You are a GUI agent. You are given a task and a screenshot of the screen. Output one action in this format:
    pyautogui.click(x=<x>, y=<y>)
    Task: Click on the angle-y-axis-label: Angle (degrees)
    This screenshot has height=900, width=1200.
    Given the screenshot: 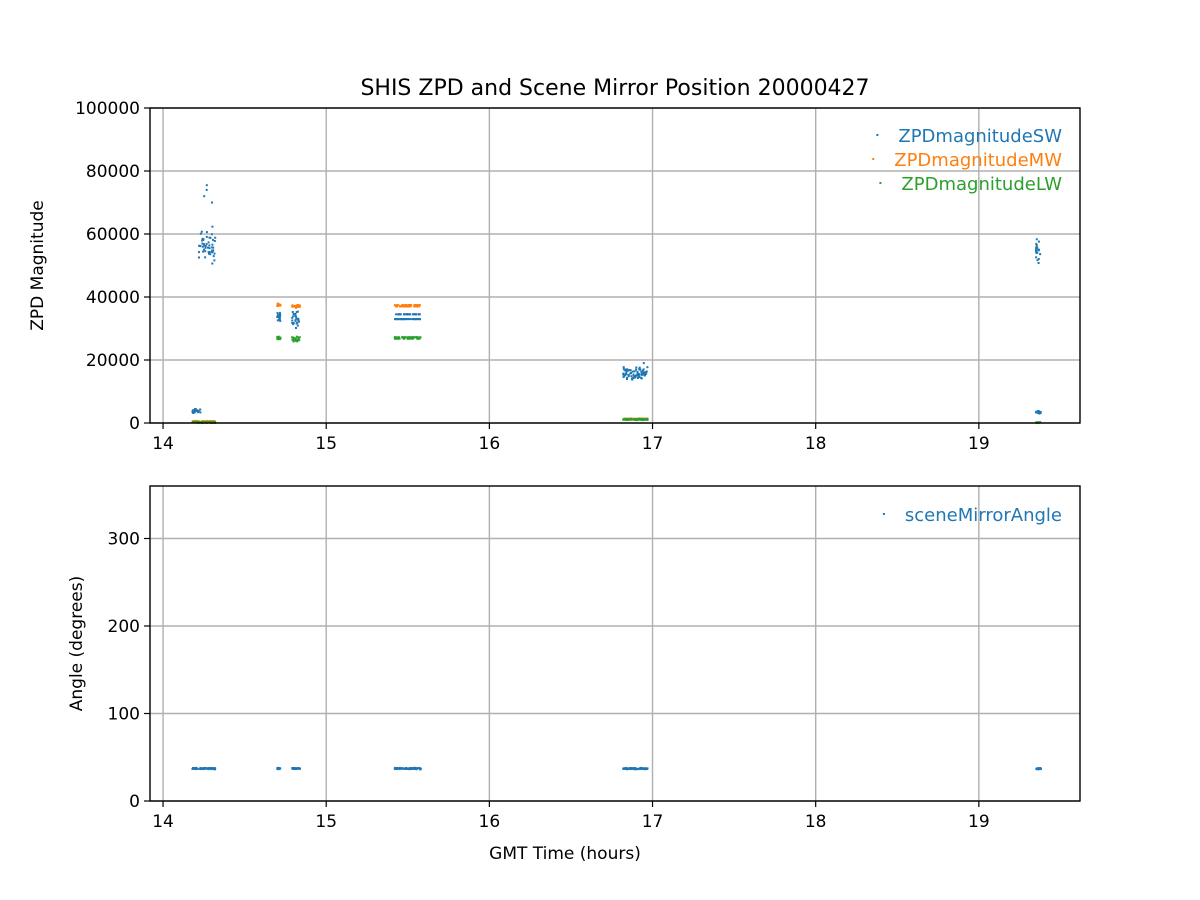 What is the action you would take?
    pyautogui.click(x=77, y=643)
    